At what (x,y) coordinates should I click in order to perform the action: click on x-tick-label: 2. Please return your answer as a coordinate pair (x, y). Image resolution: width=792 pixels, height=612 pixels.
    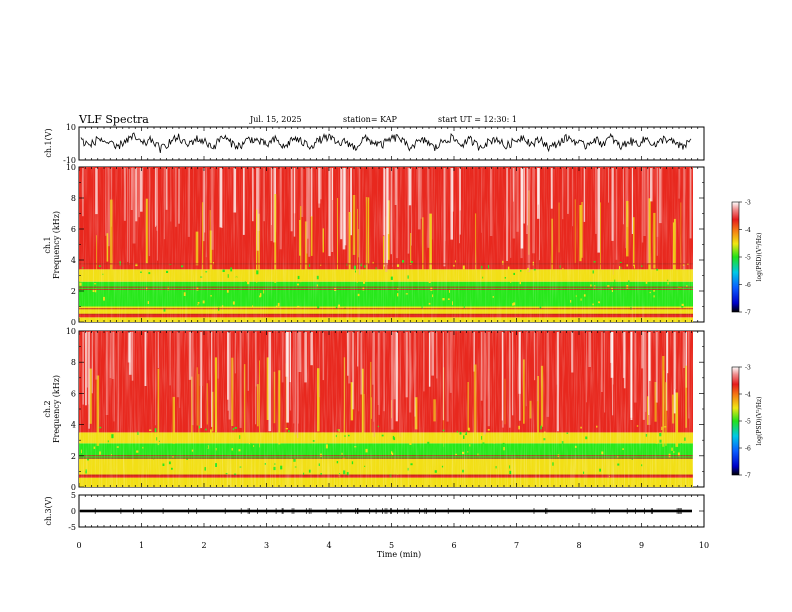
    Looking at the image, I should click on (203, 545).